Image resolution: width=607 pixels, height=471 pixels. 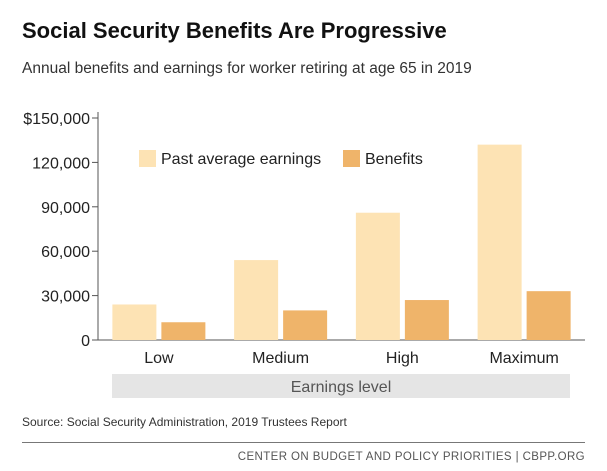 I want to click on bar-benefits-low, so click(x=183, y=331).